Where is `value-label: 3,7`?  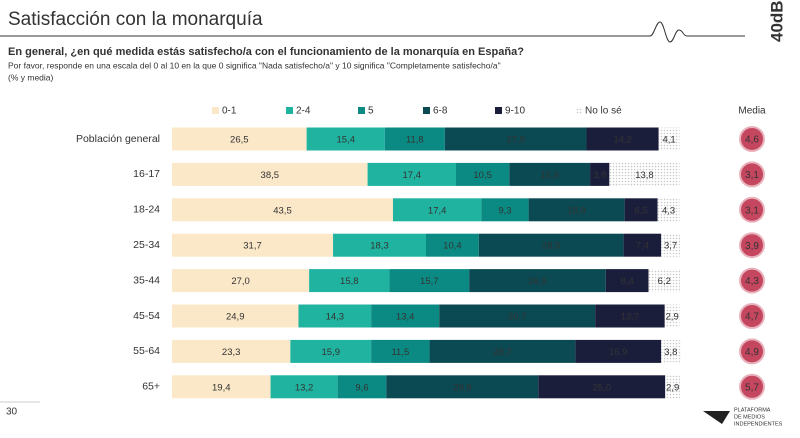
value-label: 3,7 is located at coordinates (670, 246).